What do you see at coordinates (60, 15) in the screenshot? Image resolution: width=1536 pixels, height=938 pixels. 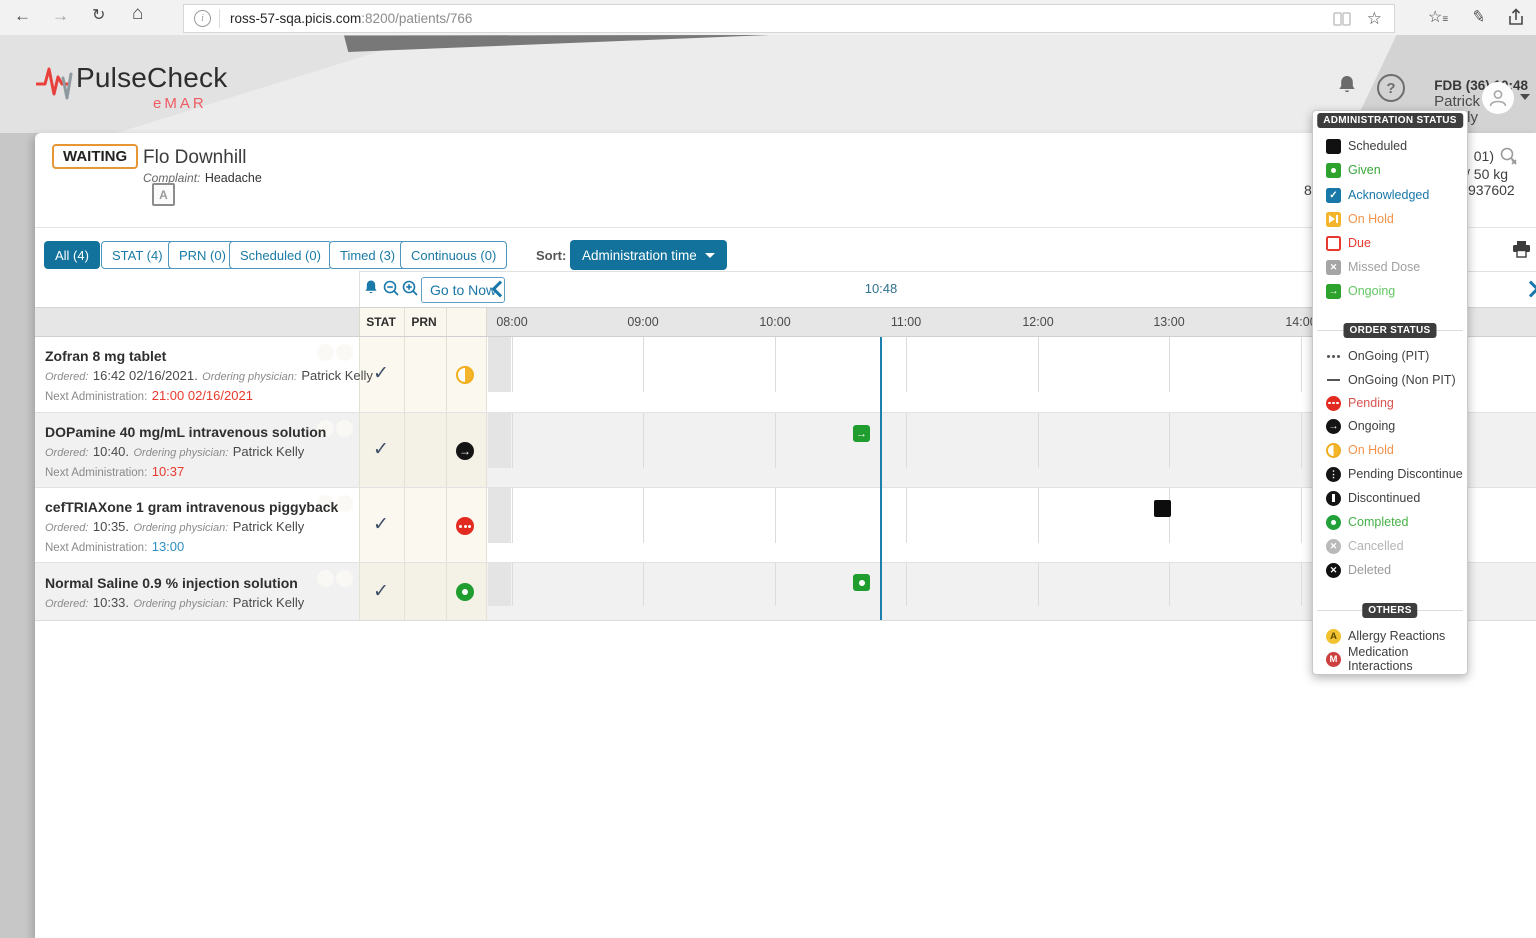 I see `forward-icon: →` at bounding box center [60, 15].